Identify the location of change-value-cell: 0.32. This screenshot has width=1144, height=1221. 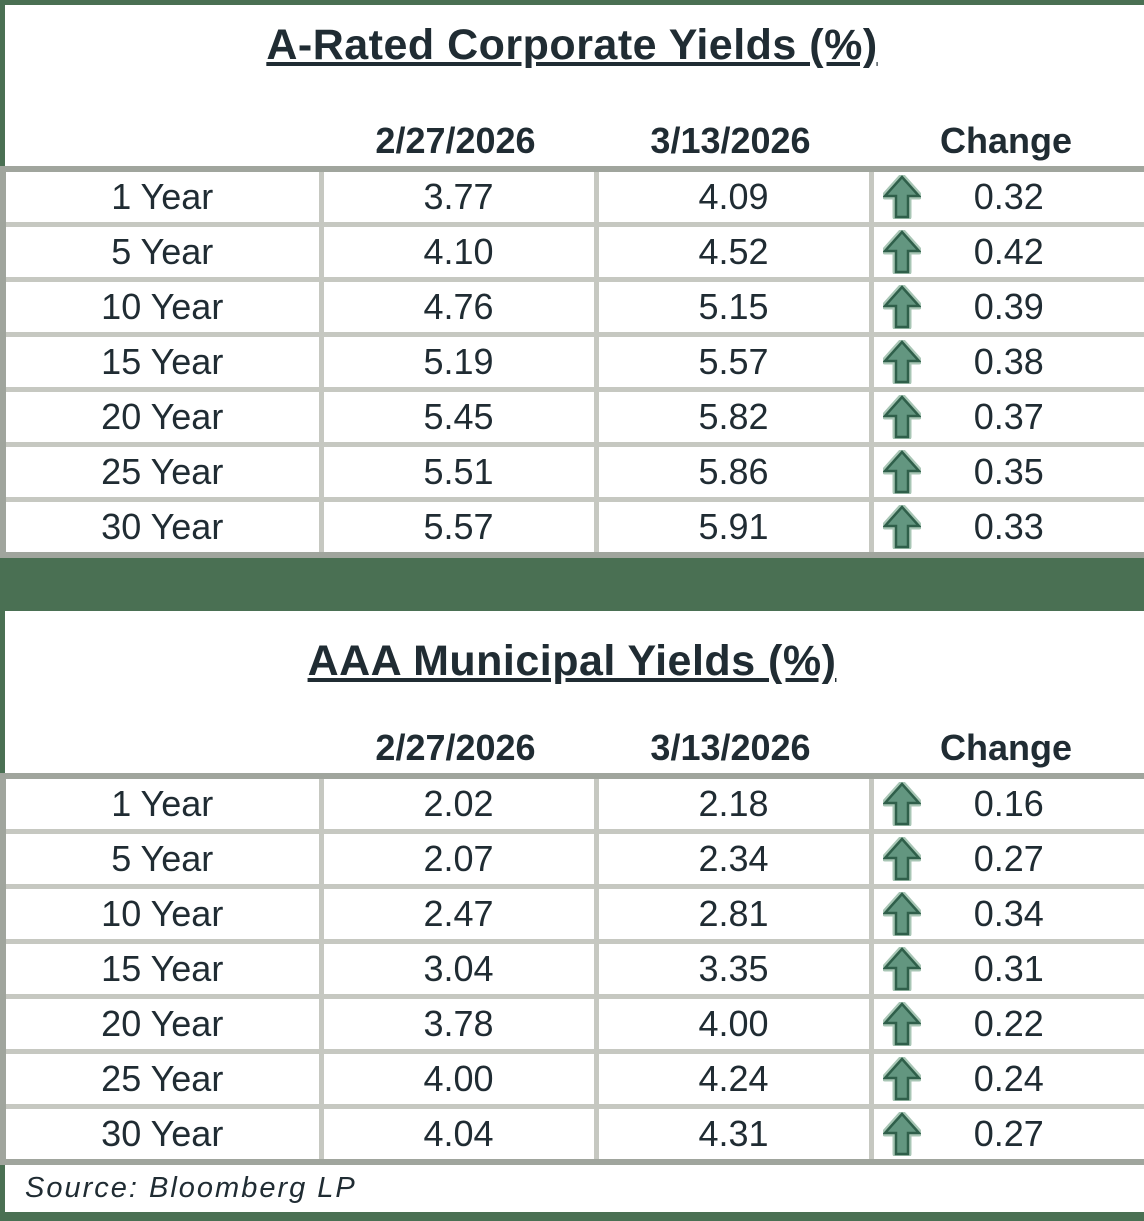
(1006, 196).